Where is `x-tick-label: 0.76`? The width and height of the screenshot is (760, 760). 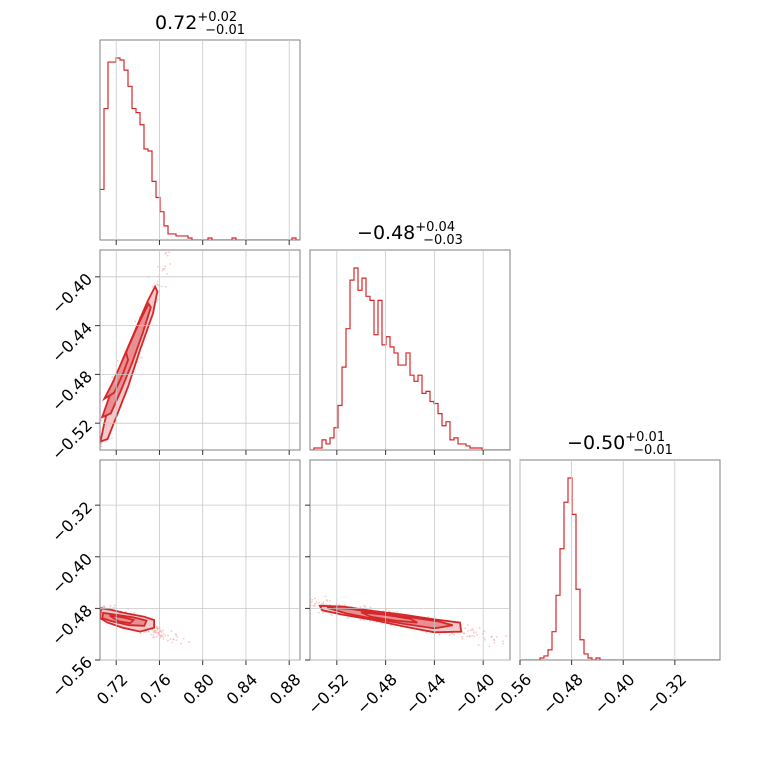 x-tick-label: 0.76 is located at coordinates (155, 689).